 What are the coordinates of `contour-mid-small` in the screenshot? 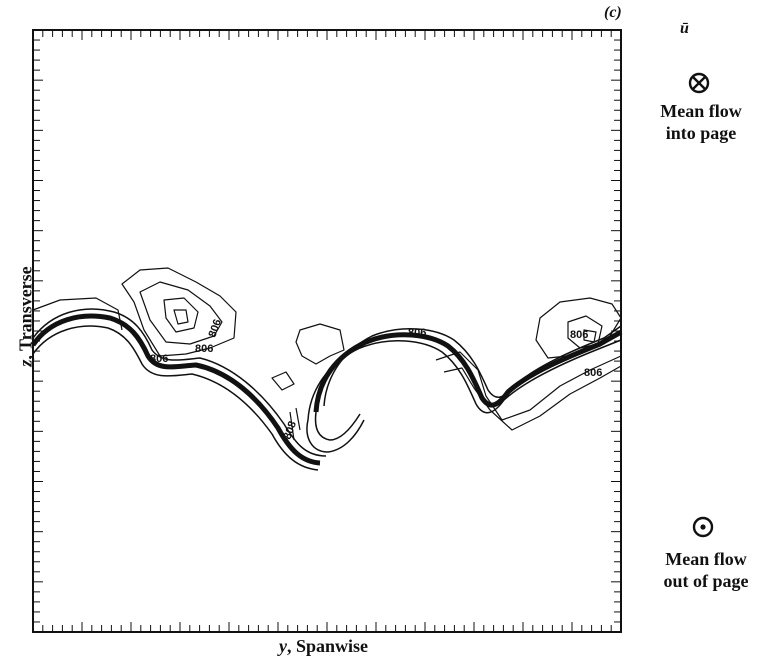 It's located at (283, 381).